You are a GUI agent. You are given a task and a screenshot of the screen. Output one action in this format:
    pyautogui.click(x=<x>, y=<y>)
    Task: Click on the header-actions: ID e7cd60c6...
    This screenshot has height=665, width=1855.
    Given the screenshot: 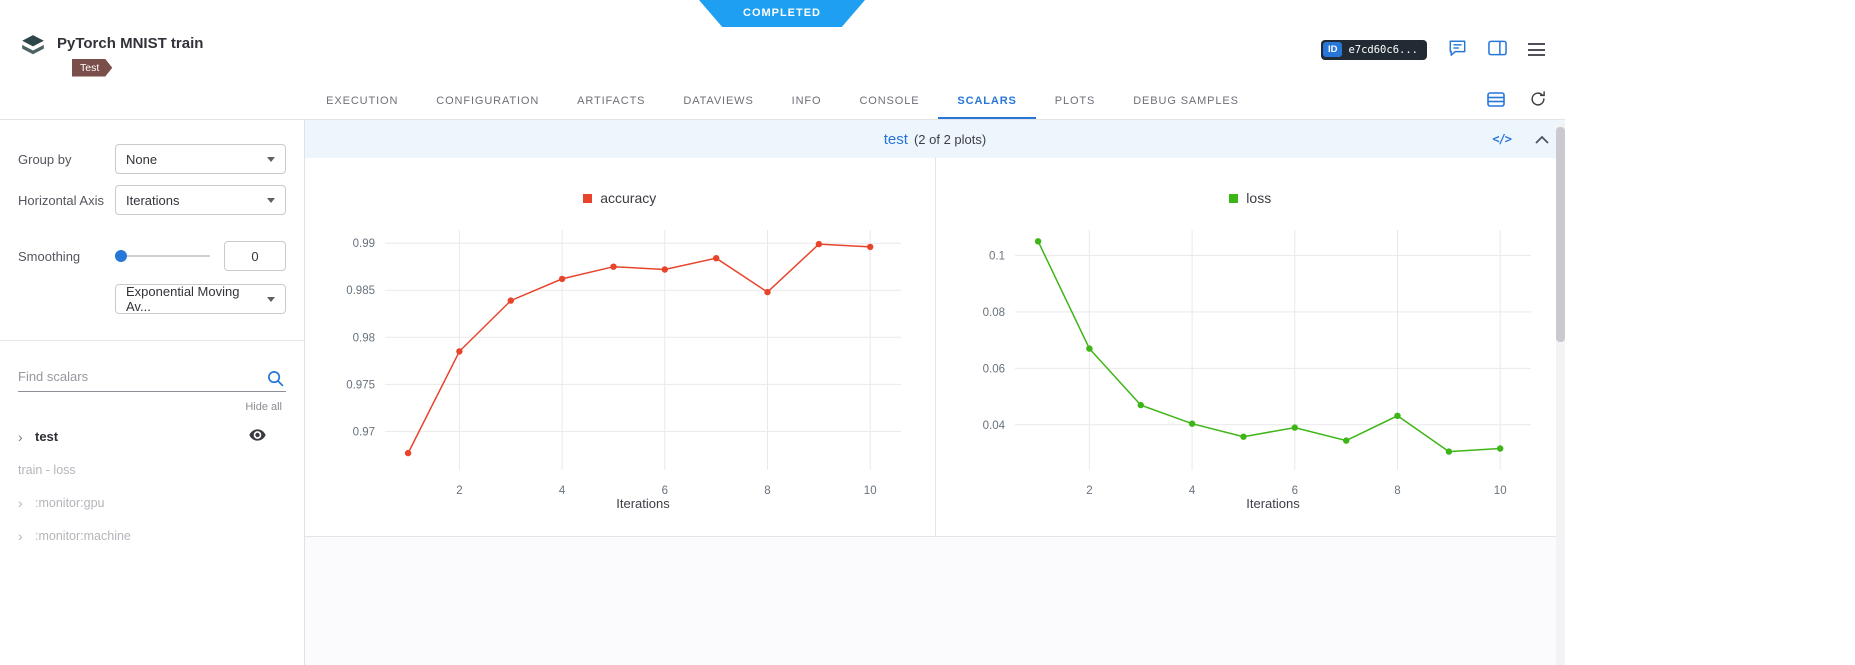 What is the action you would take?
    pyautogui.click(x=1432, y=46)
    